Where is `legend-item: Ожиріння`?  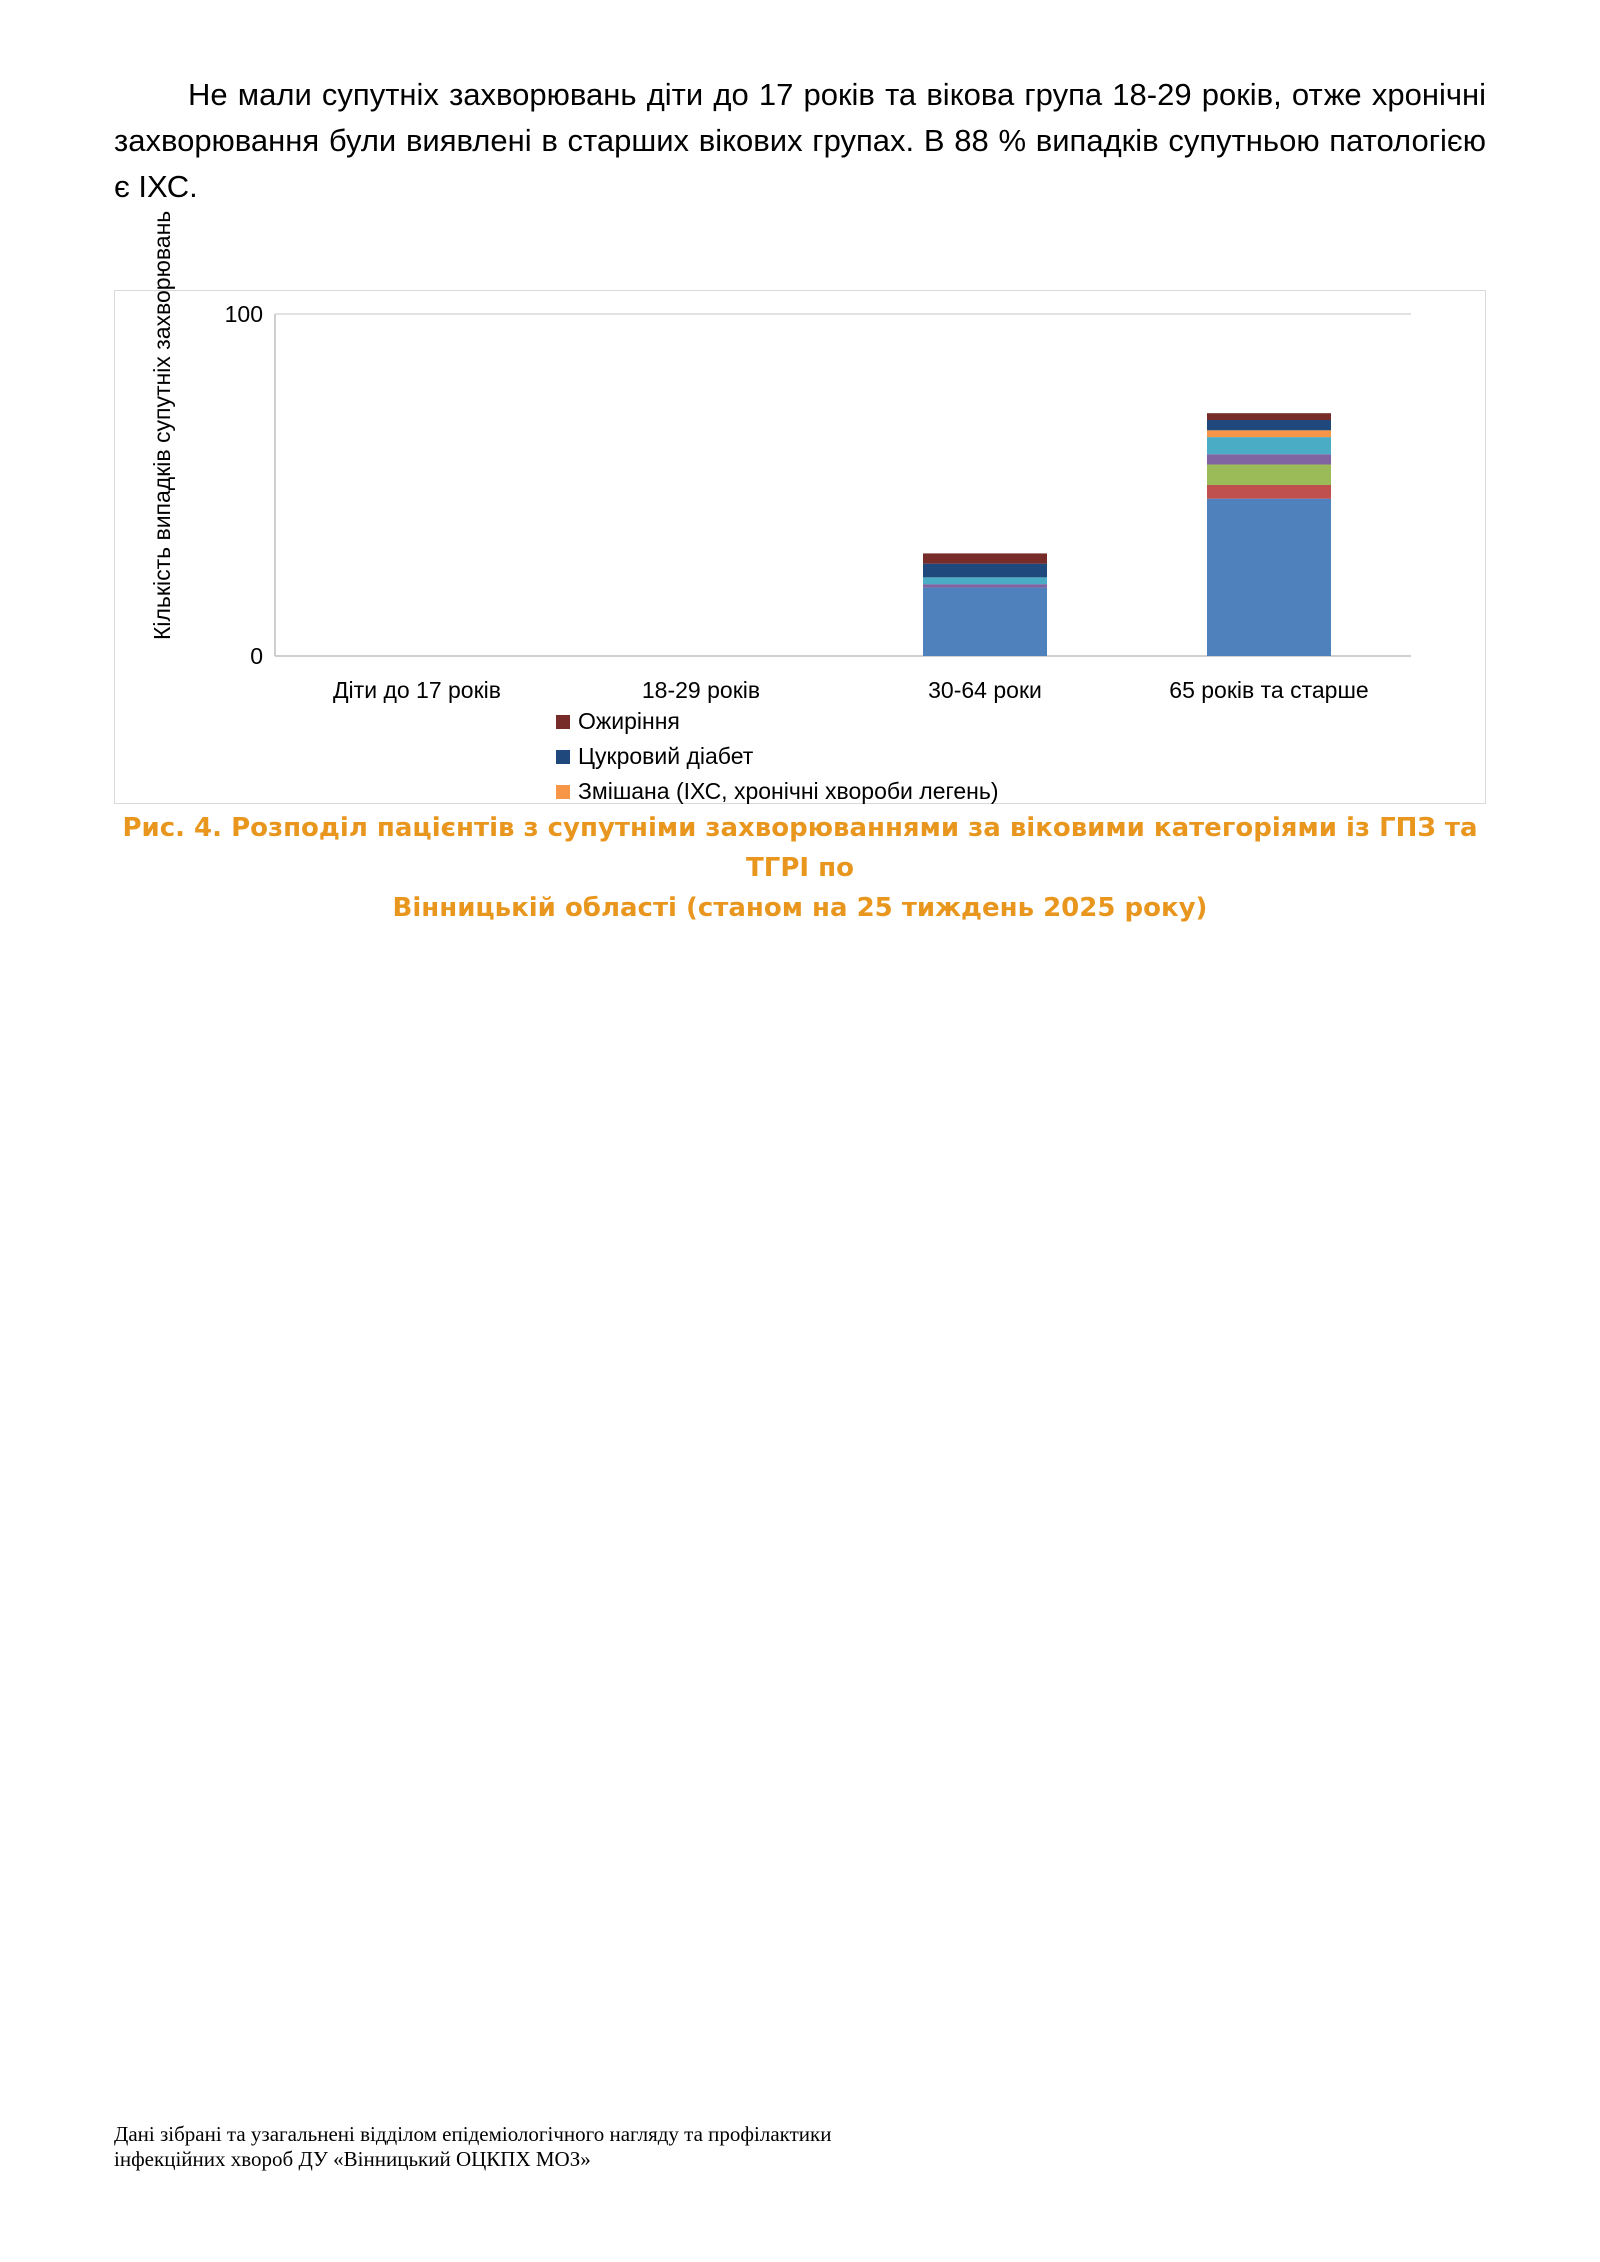 legend-item: Ожиріння is located at coordinates (777, 721).